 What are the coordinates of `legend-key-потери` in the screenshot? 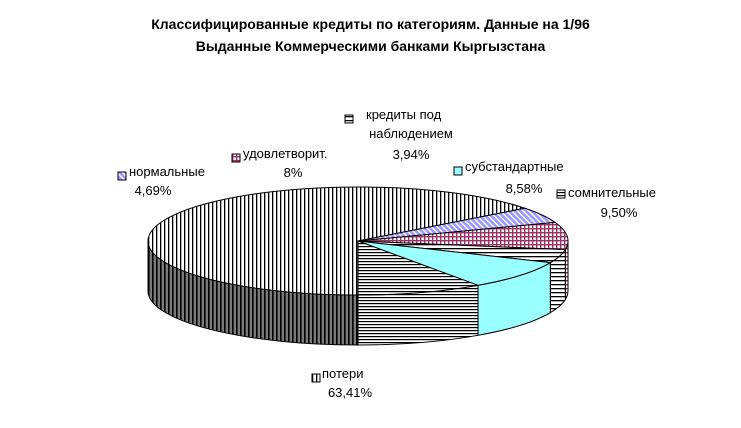 It's located at (316, 378).